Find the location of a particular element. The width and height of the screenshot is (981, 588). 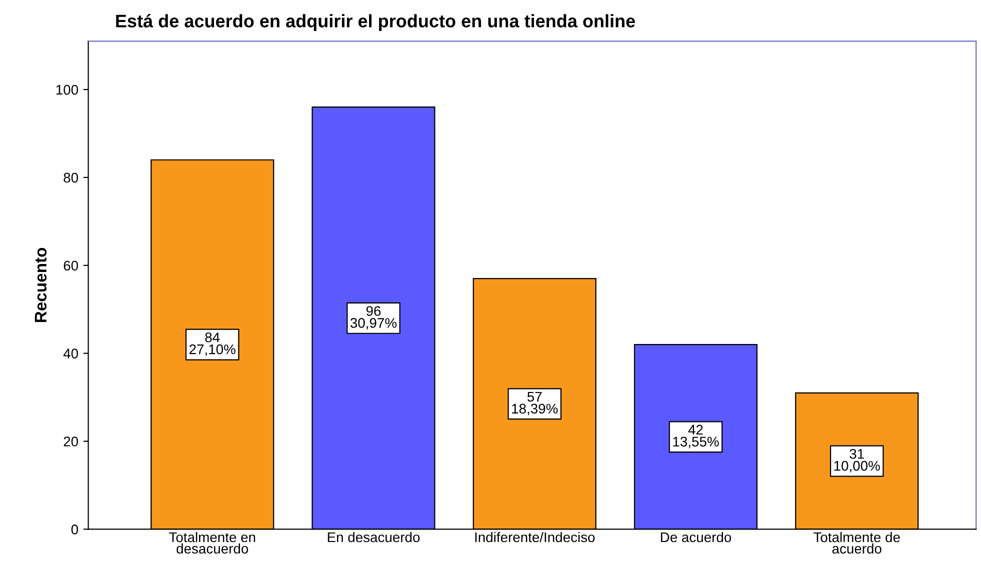

data-label: 42 13,55% is located at coordinates (696, 436).